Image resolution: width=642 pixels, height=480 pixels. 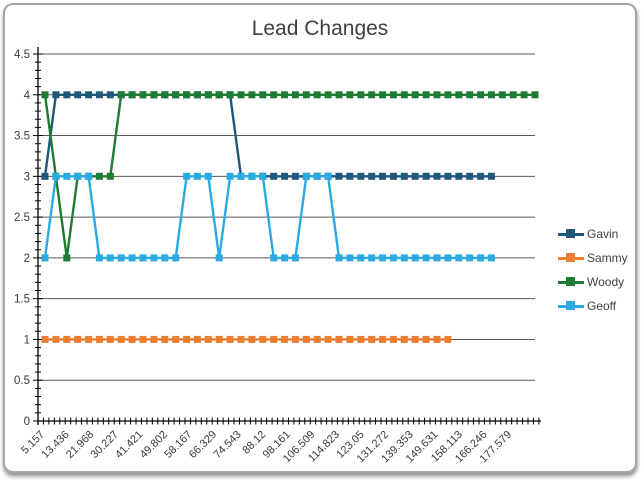 I want to click on svg-text: 4.5, so click(x=22, y=55).